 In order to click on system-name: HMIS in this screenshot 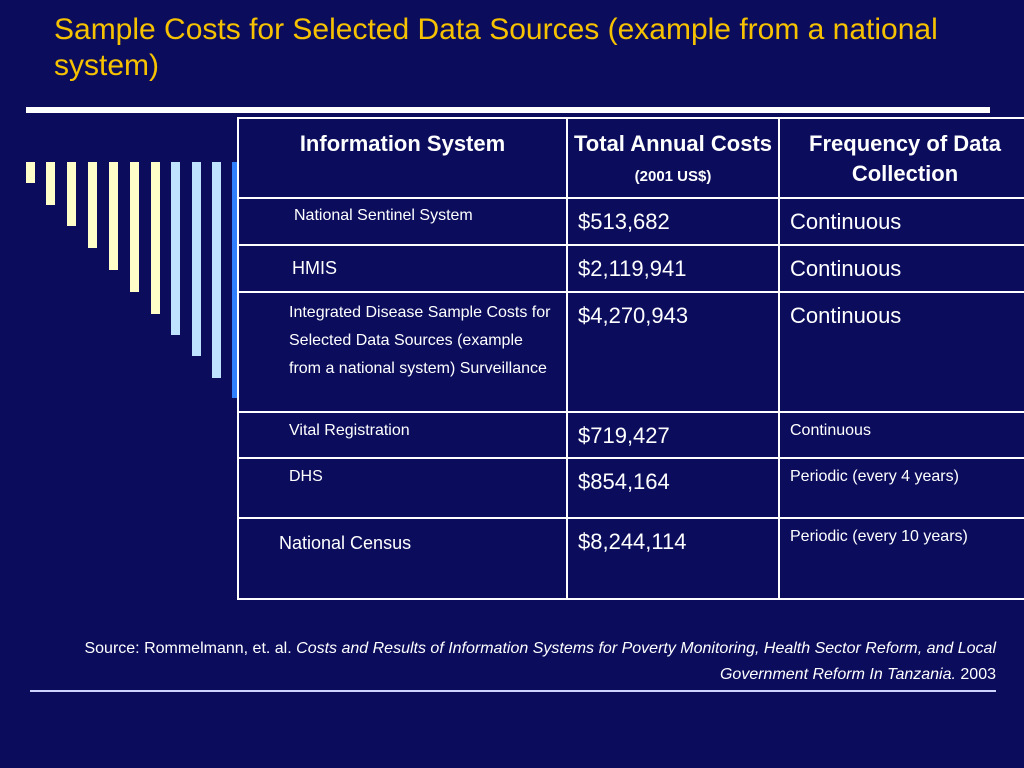, I will do `click(314, 268)`.